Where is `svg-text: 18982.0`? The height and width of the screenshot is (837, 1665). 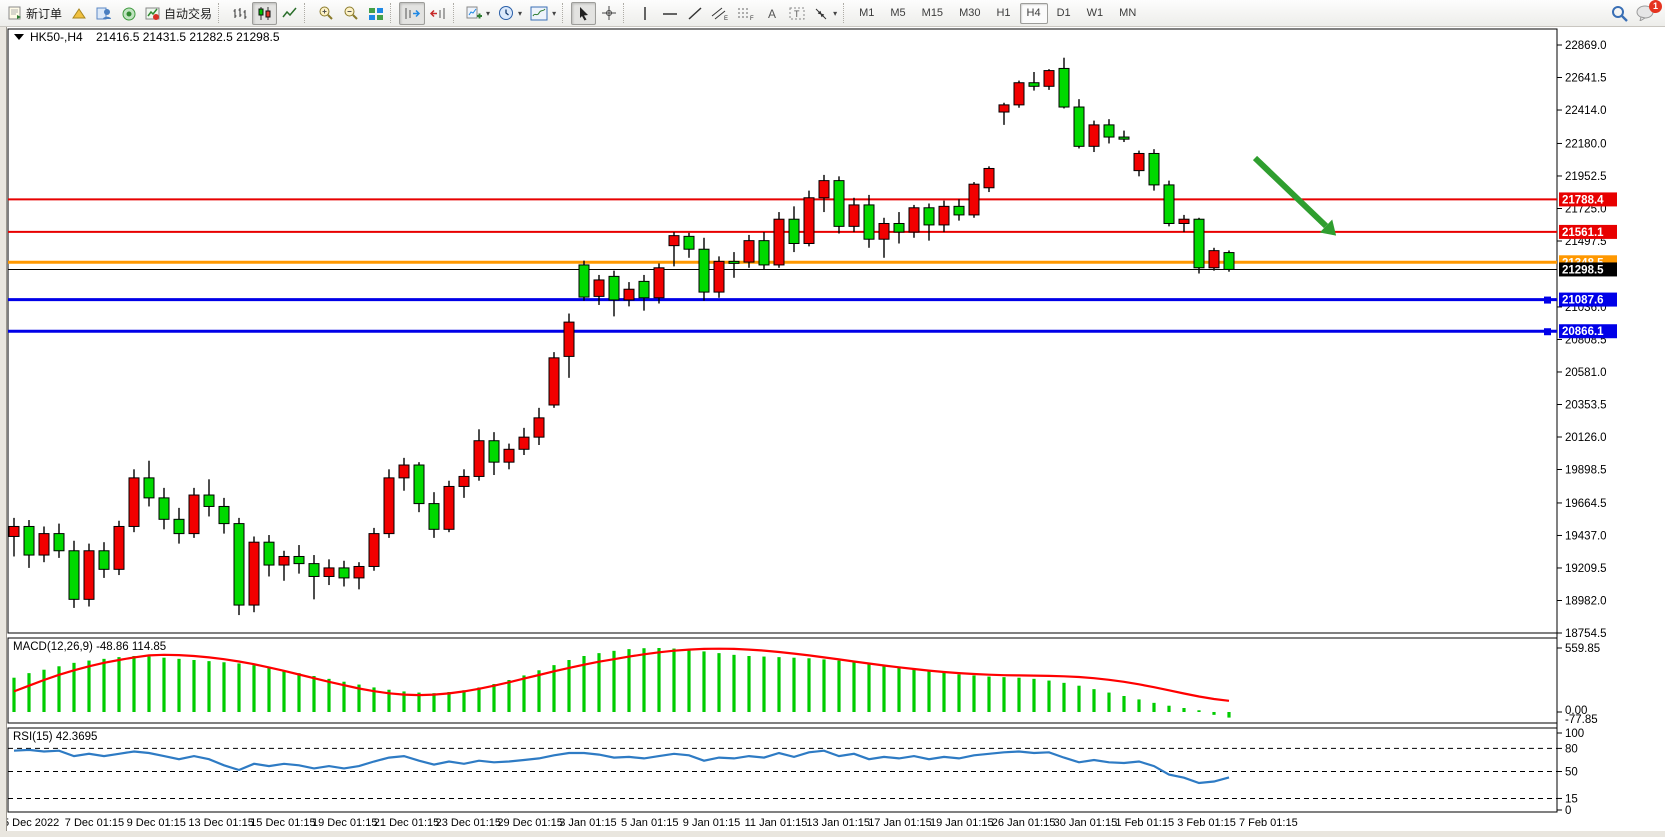
svg-text: 18982.0 is located at coordinates (1586, 601).